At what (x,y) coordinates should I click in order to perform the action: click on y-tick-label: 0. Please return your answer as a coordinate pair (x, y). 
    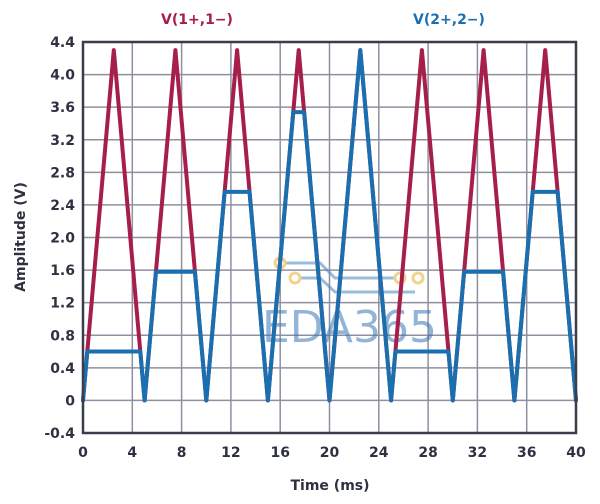
    Looking at the image, I should click on (70, 401).